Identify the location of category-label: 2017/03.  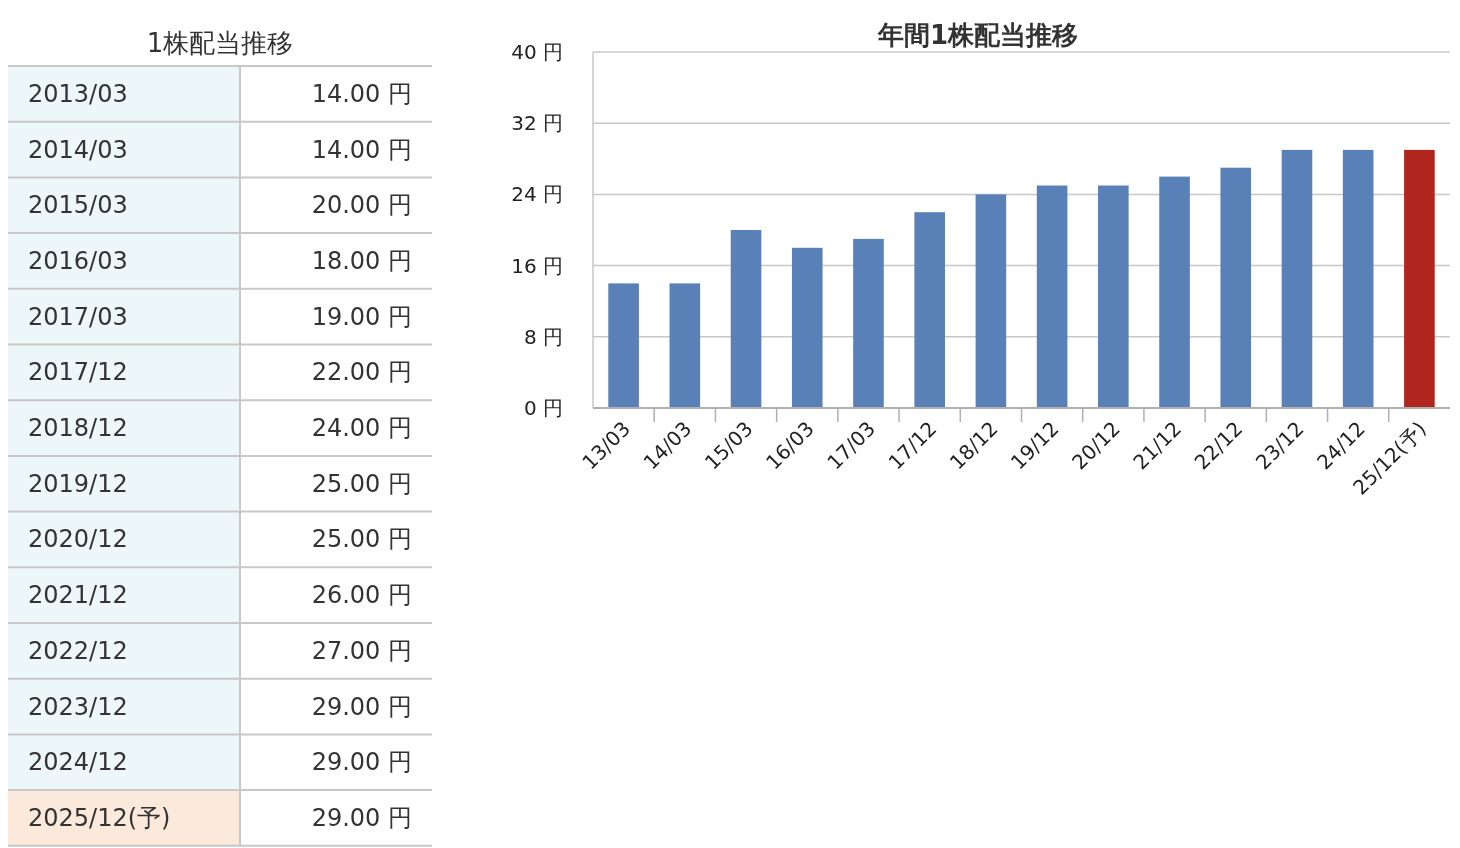
(78, 316).